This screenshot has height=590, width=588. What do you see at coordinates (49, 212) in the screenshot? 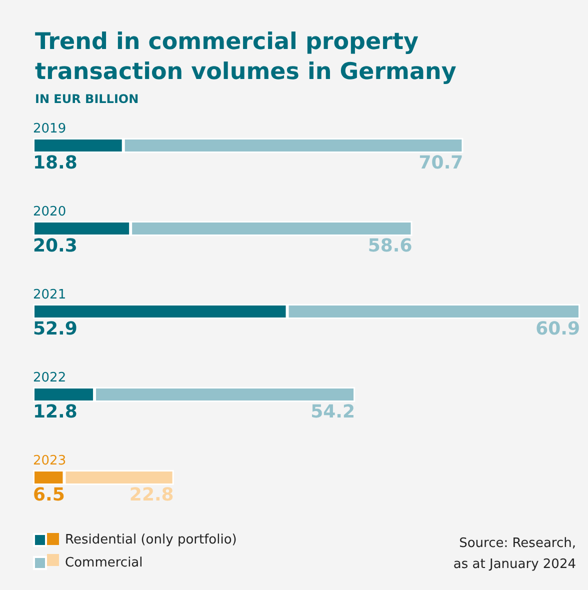
I see `y-tick-label: 2020` at bounding box center [49, 212].